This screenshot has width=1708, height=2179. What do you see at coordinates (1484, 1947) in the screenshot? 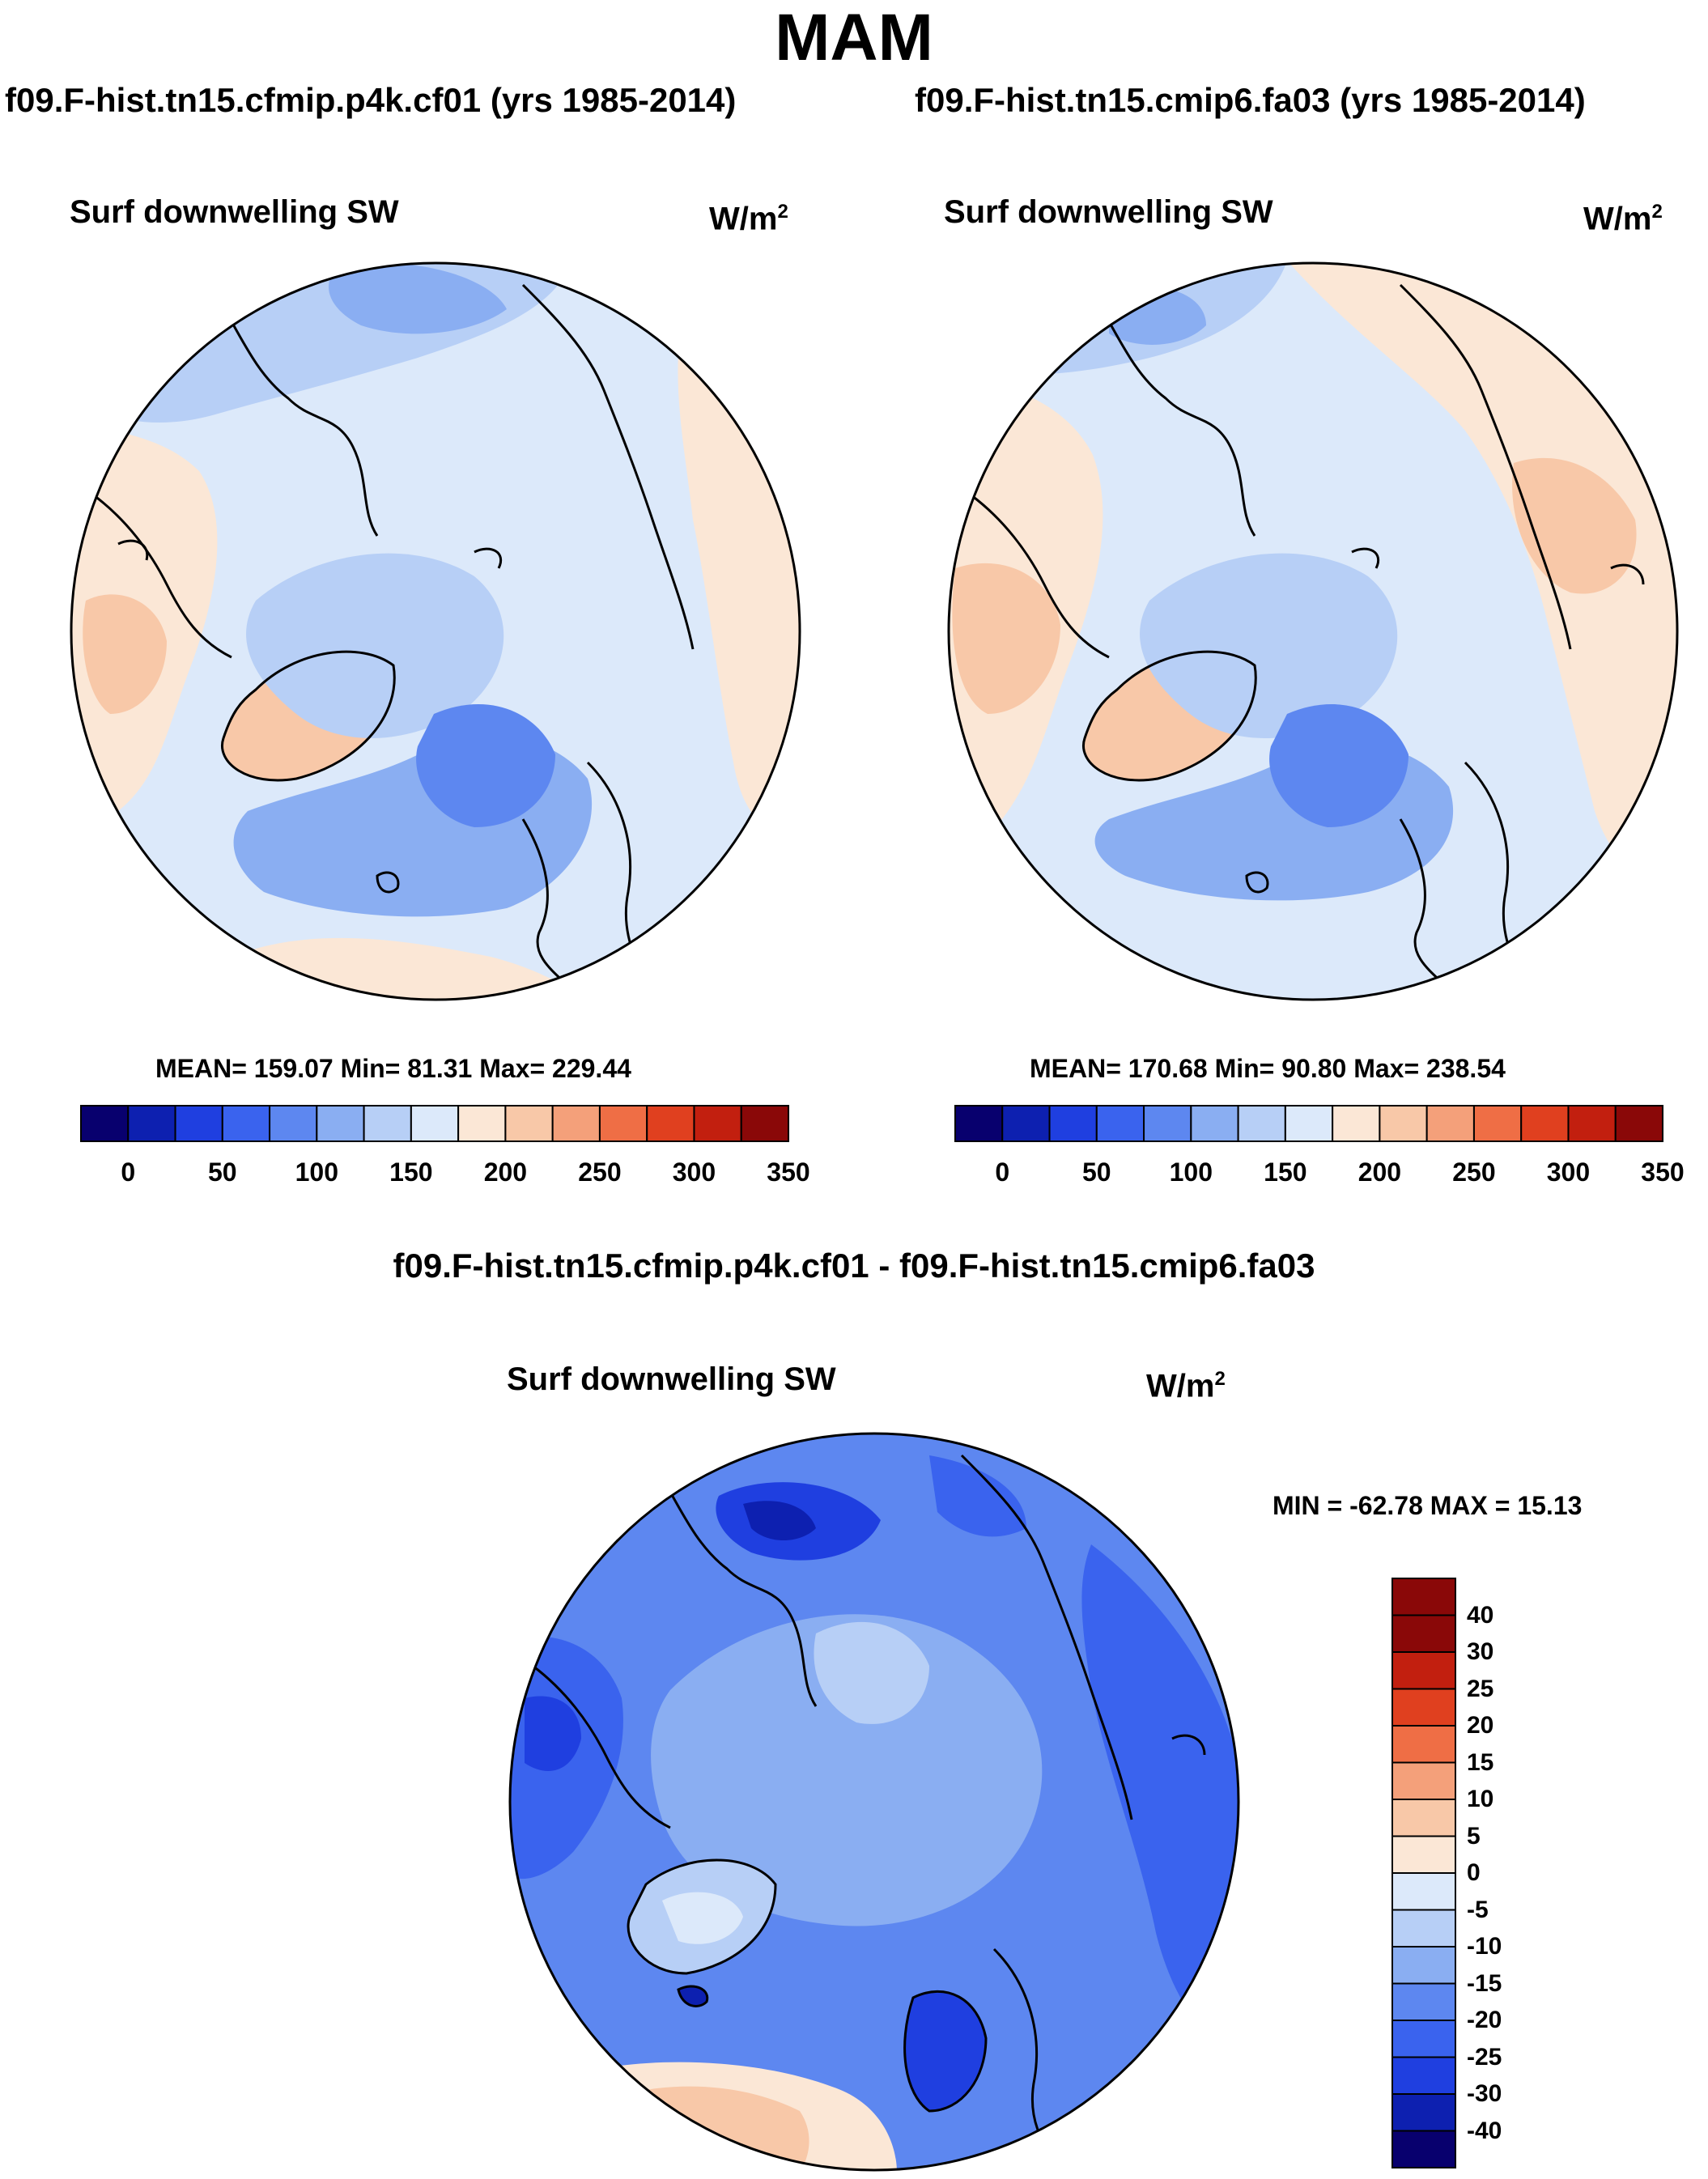
I see `diff-colorbar-tick-label: -10` at bounding box center [1484, 1947].